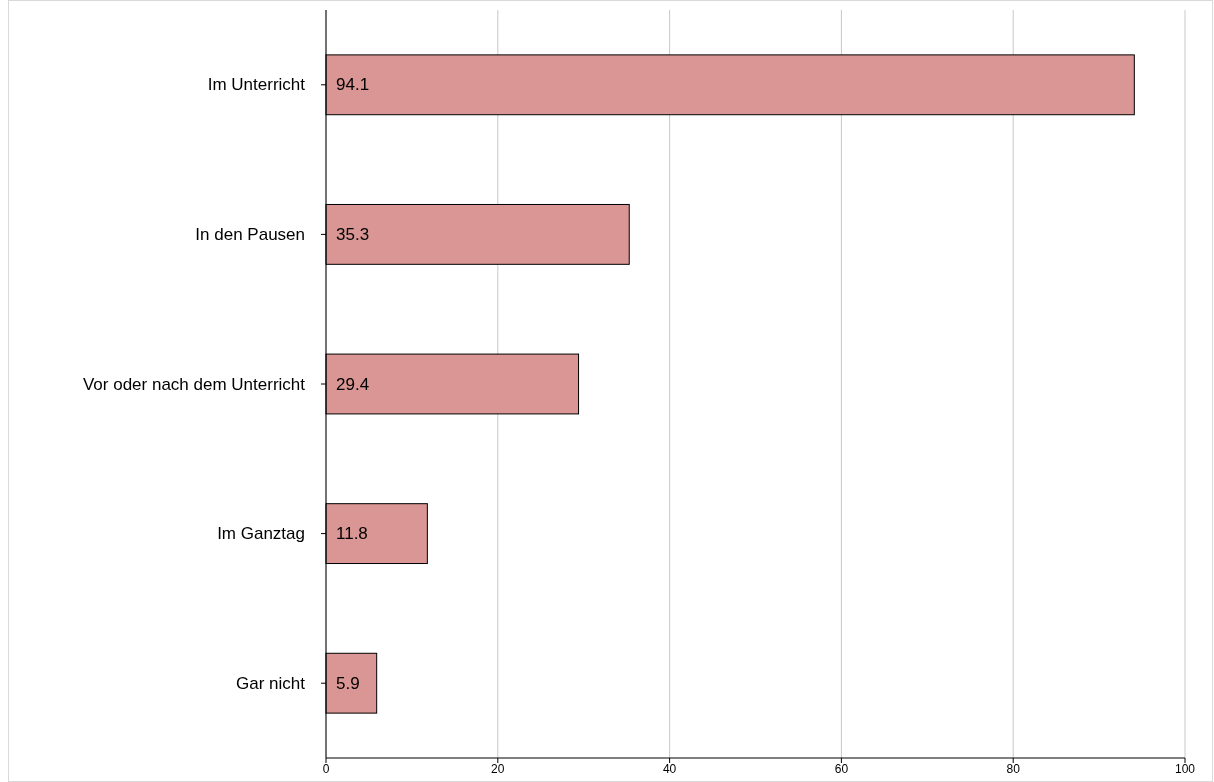 The height and width of the screenshot is (782, 1214). Describe the element at coordinates (352, 534) in the screenshot. I see `data-label: 11.8` at that location.